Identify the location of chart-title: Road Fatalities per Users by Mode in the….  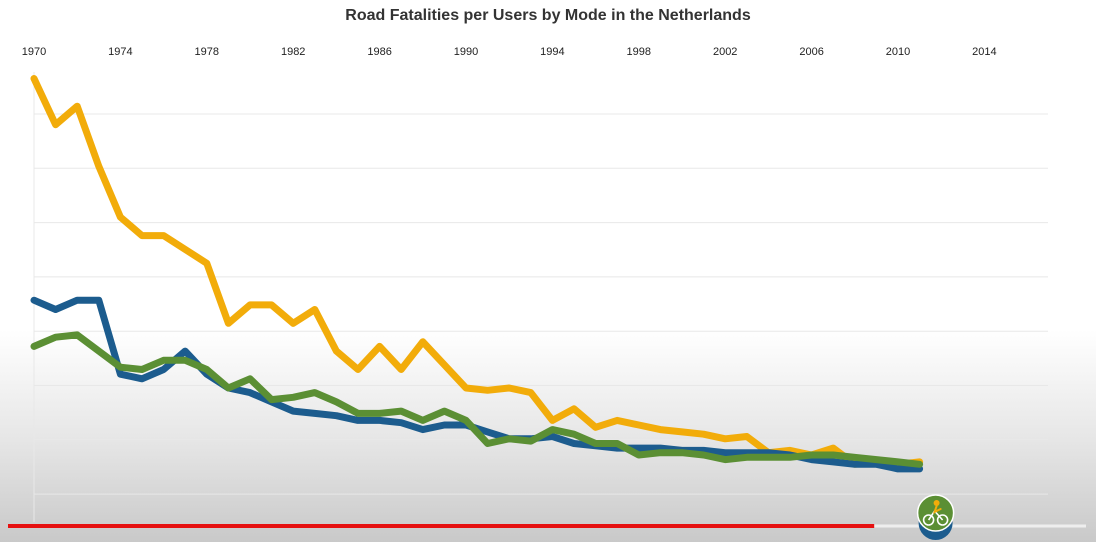
(548, 15).